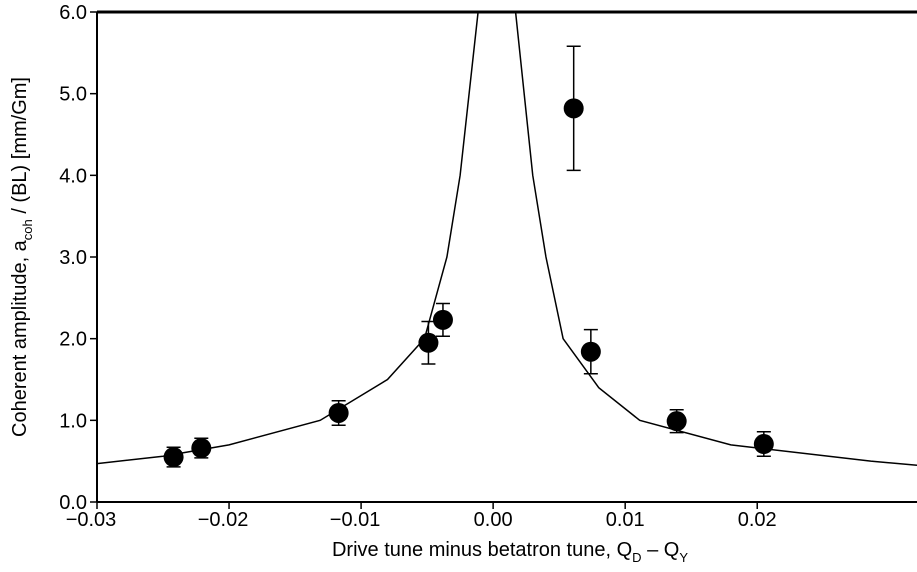 The width and height of the screenshot is (917, 572). Describe the element at coordinates (625, 520) in the screenshot. I see `x-tick-label: 0.01` at that location.